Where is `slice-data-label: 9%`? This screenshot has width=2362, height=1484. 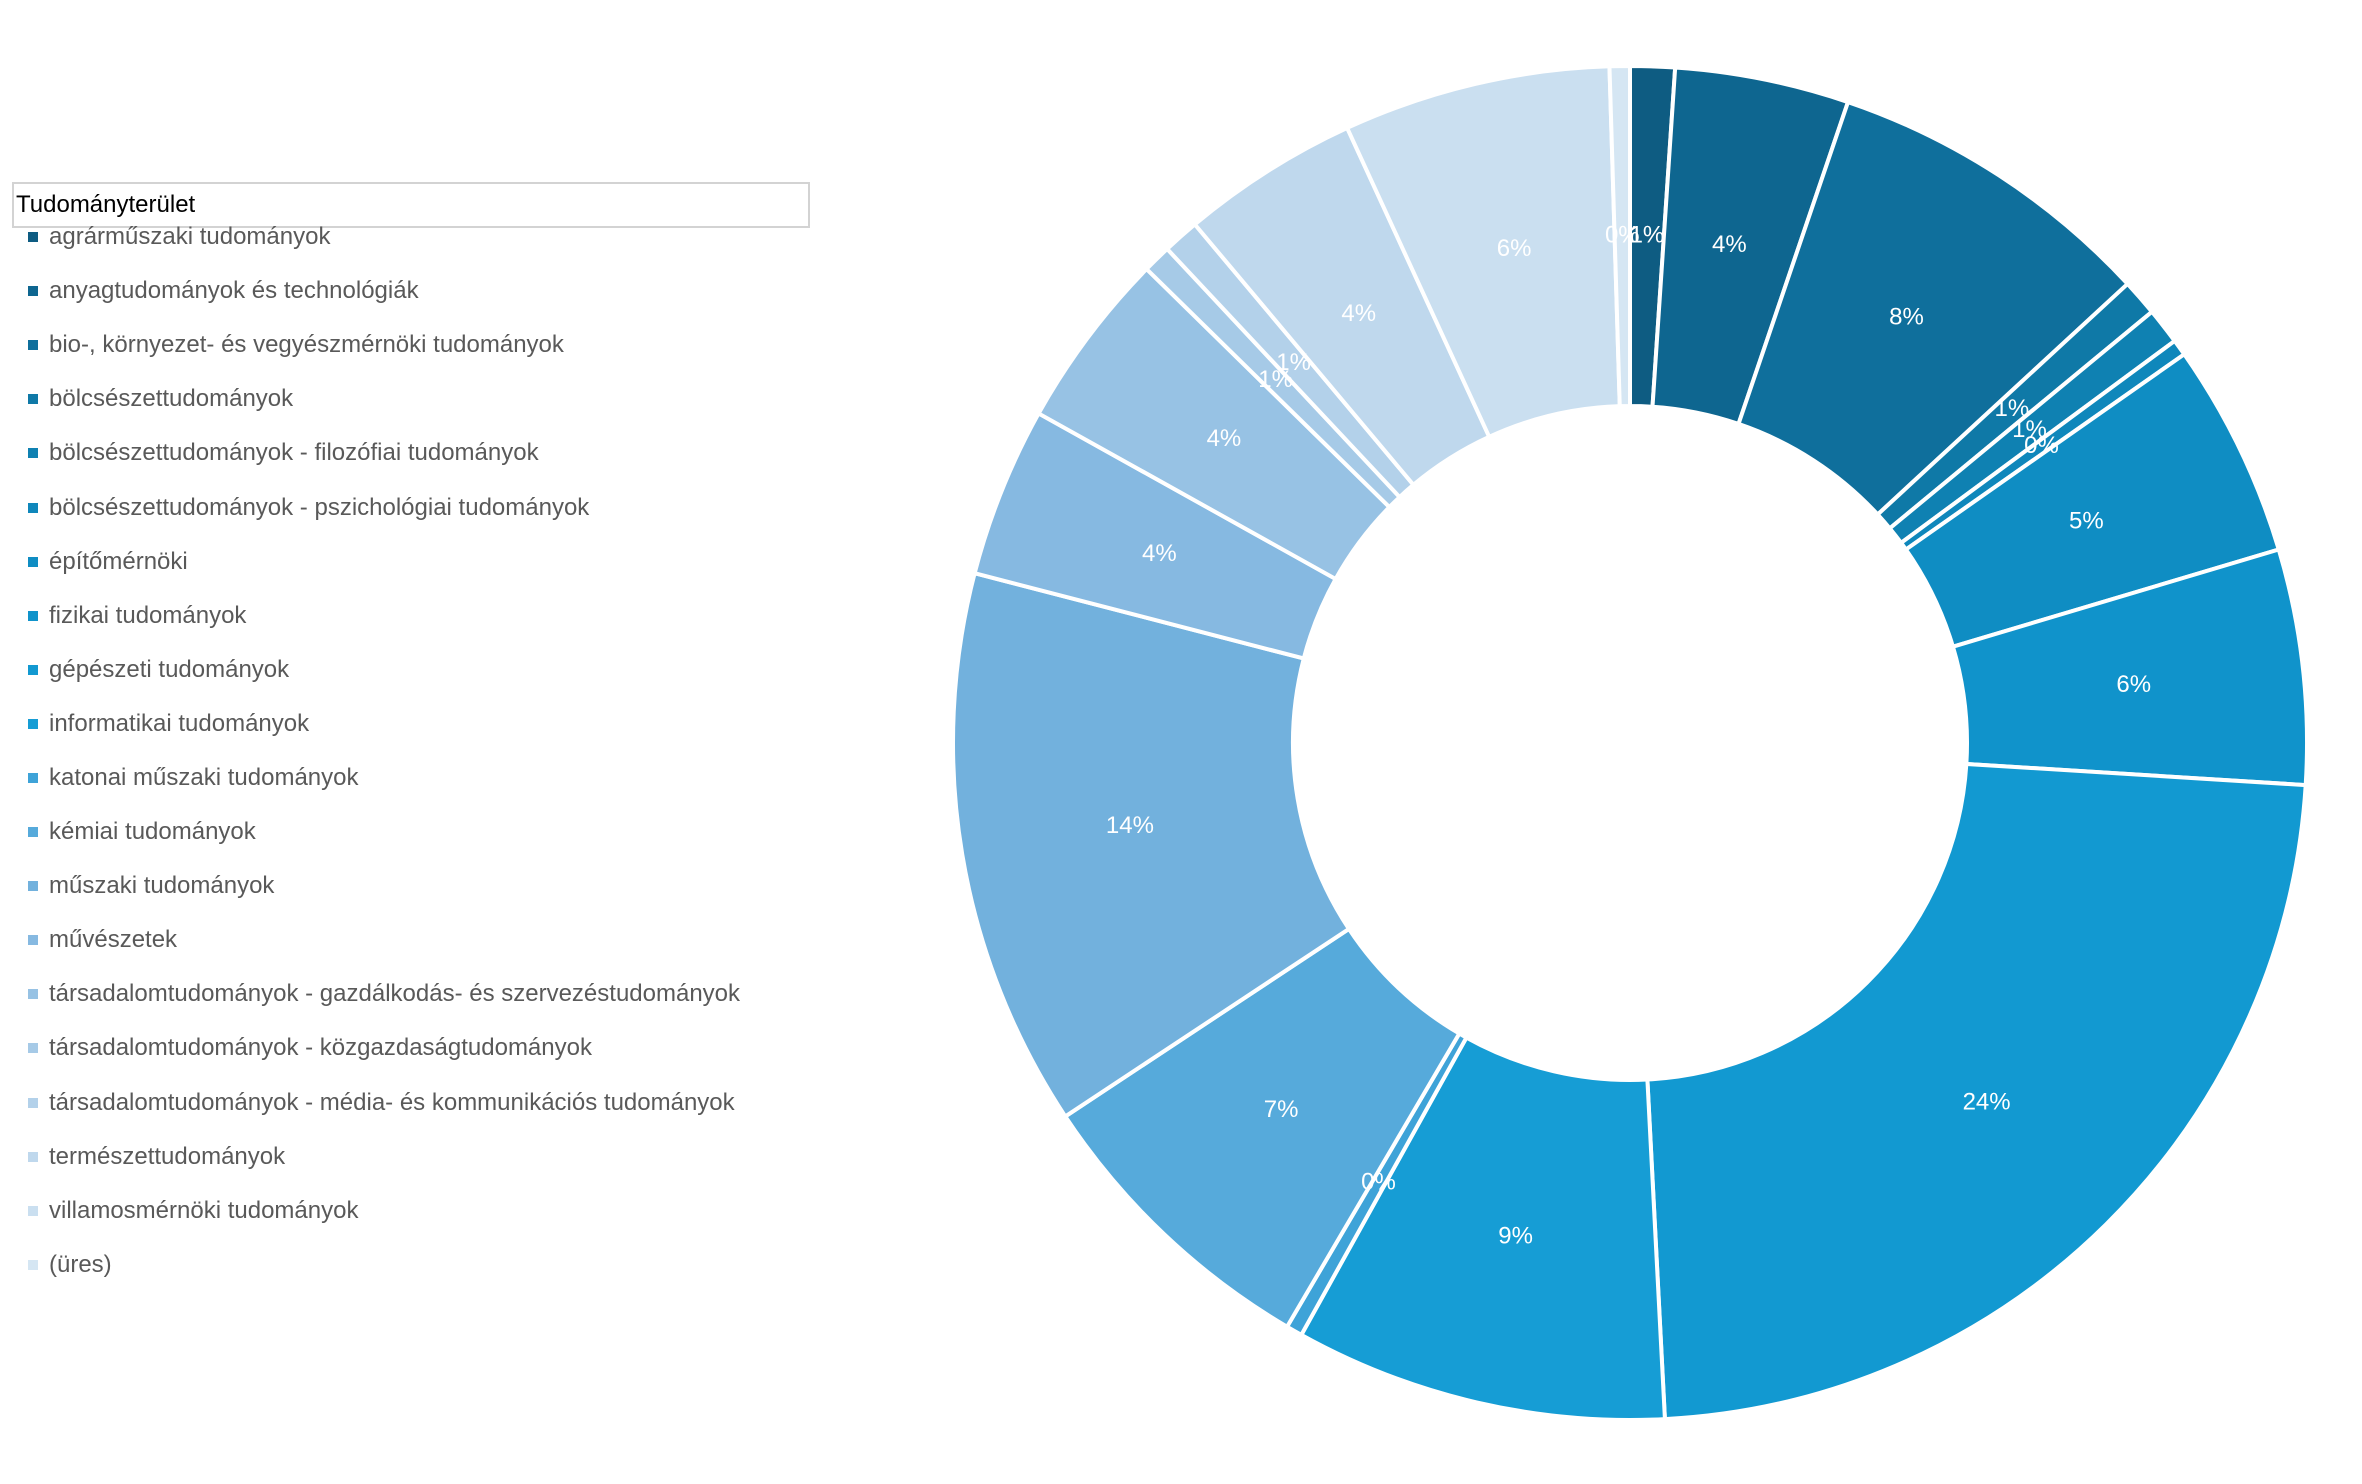 slice-data-label: 9% is located at coordinates (1515, 1235).